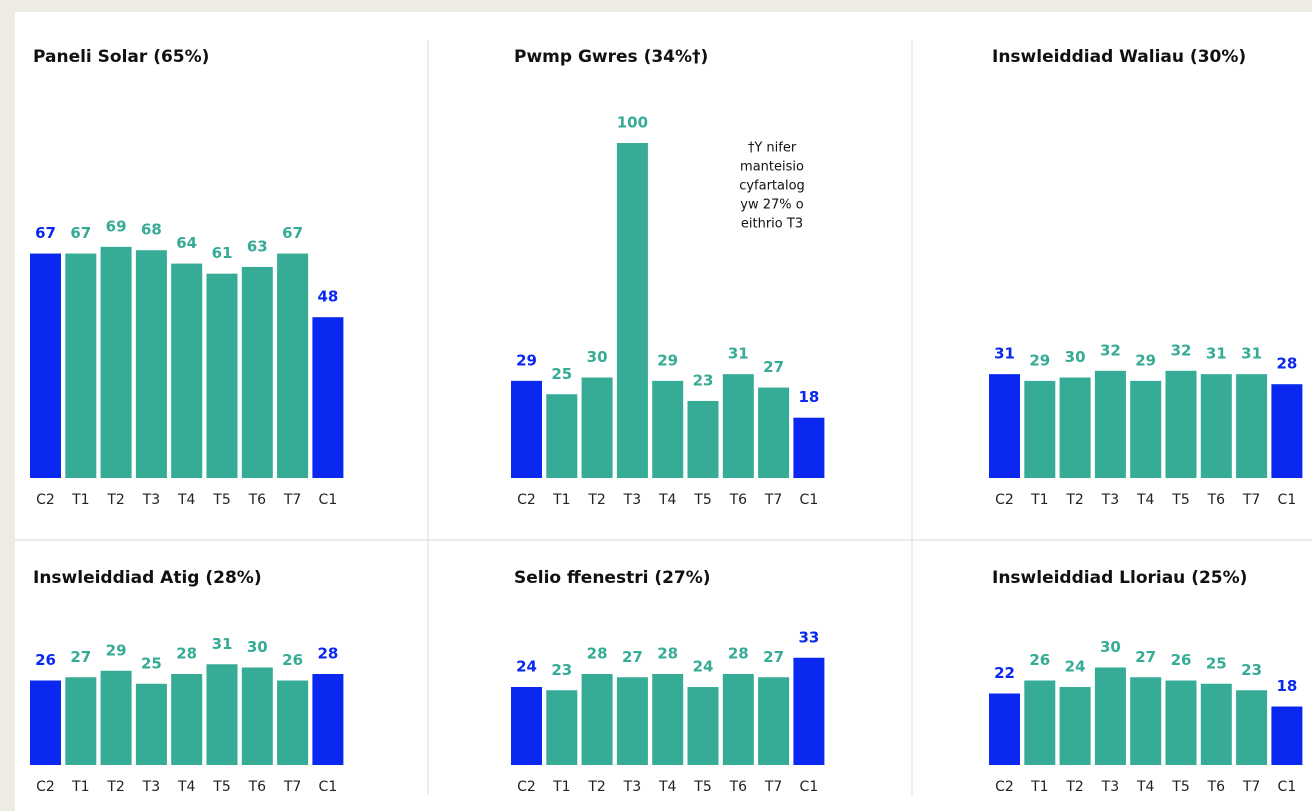 The width and height of the screenshot is (1312, 811). What do you see at coordinates (1119, 57) in the screenshot?
I see `chart-title: Inswleiddiad Waliau (30%)` at bounding box center [1119, 57].